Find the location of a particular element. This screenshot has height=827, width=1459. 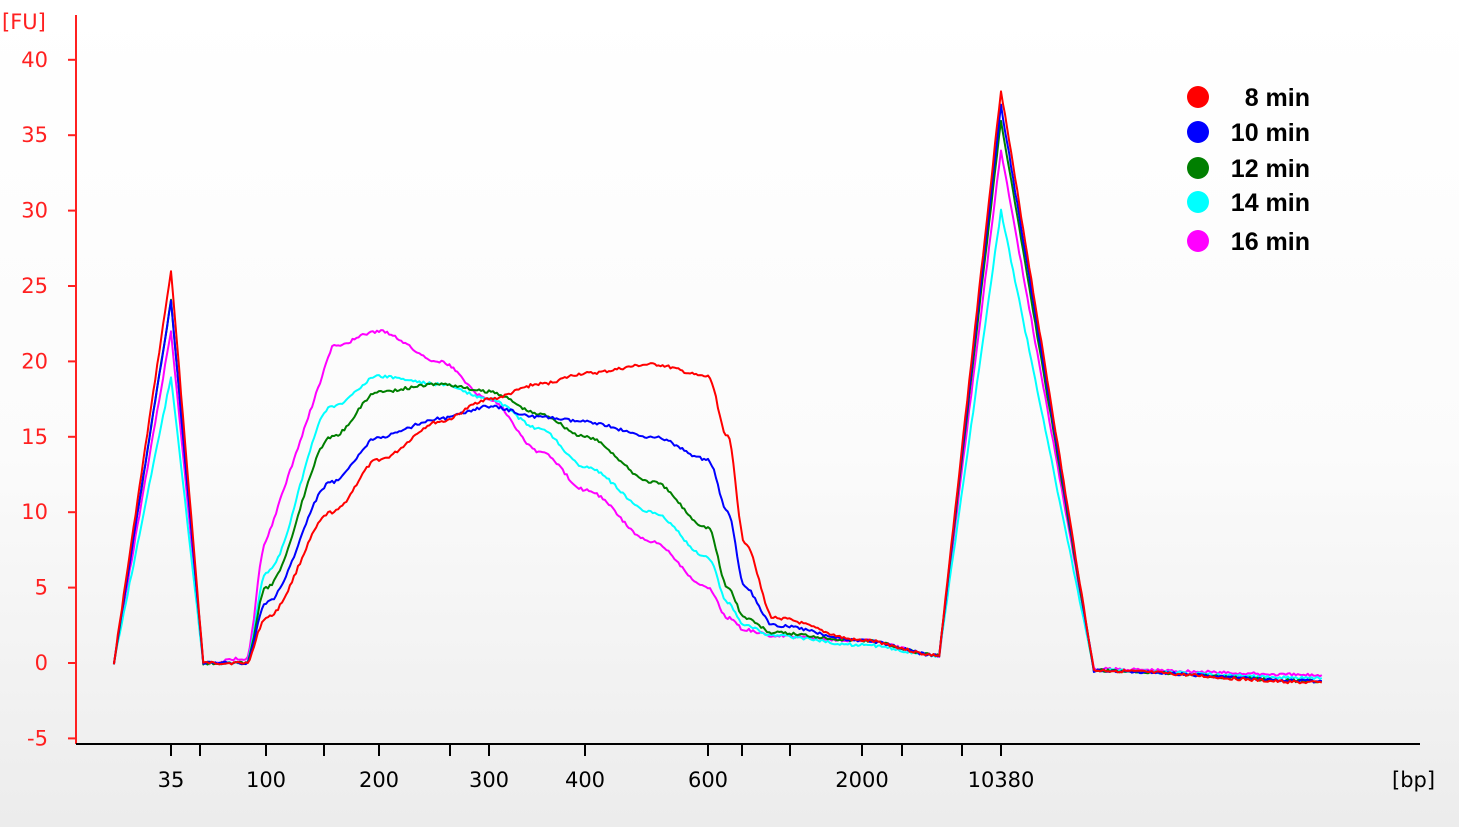

x-tick-label: 35 is located at coordinates (171, 780).